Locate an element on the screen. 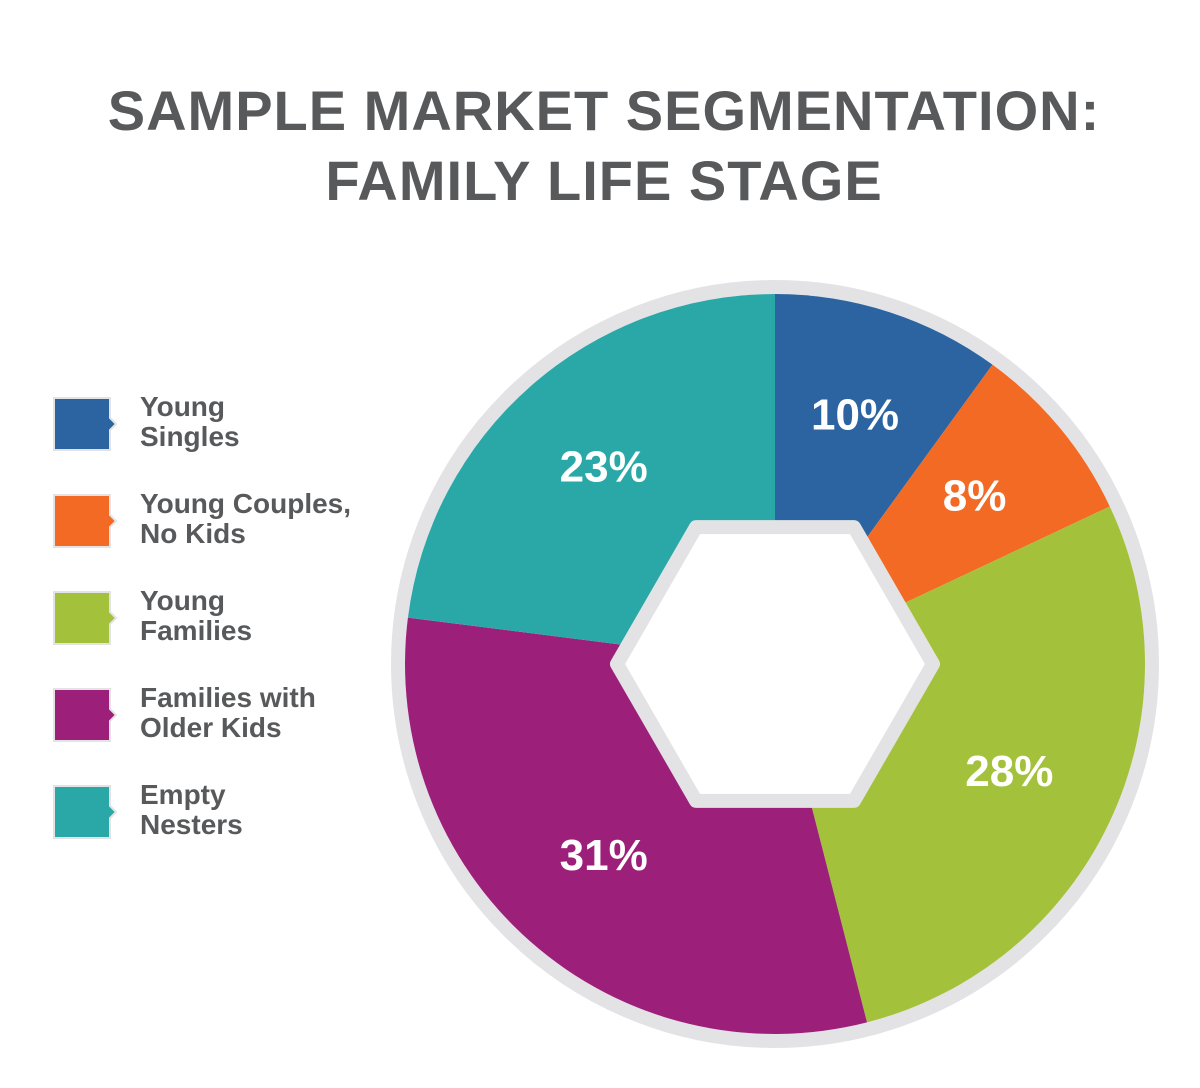 This screenshot has height=1088, width=1200. legend-label: Young Singles is located at coordinates (190, 421).